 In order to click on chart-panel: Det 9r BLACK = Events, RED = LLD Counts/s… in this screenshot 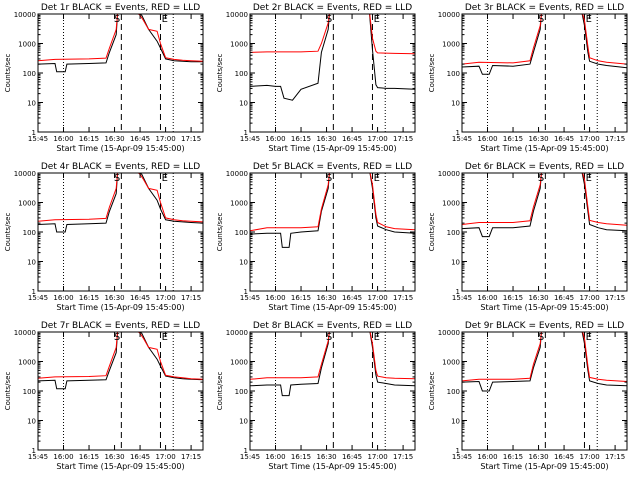, I will do `click(528, 396)`.